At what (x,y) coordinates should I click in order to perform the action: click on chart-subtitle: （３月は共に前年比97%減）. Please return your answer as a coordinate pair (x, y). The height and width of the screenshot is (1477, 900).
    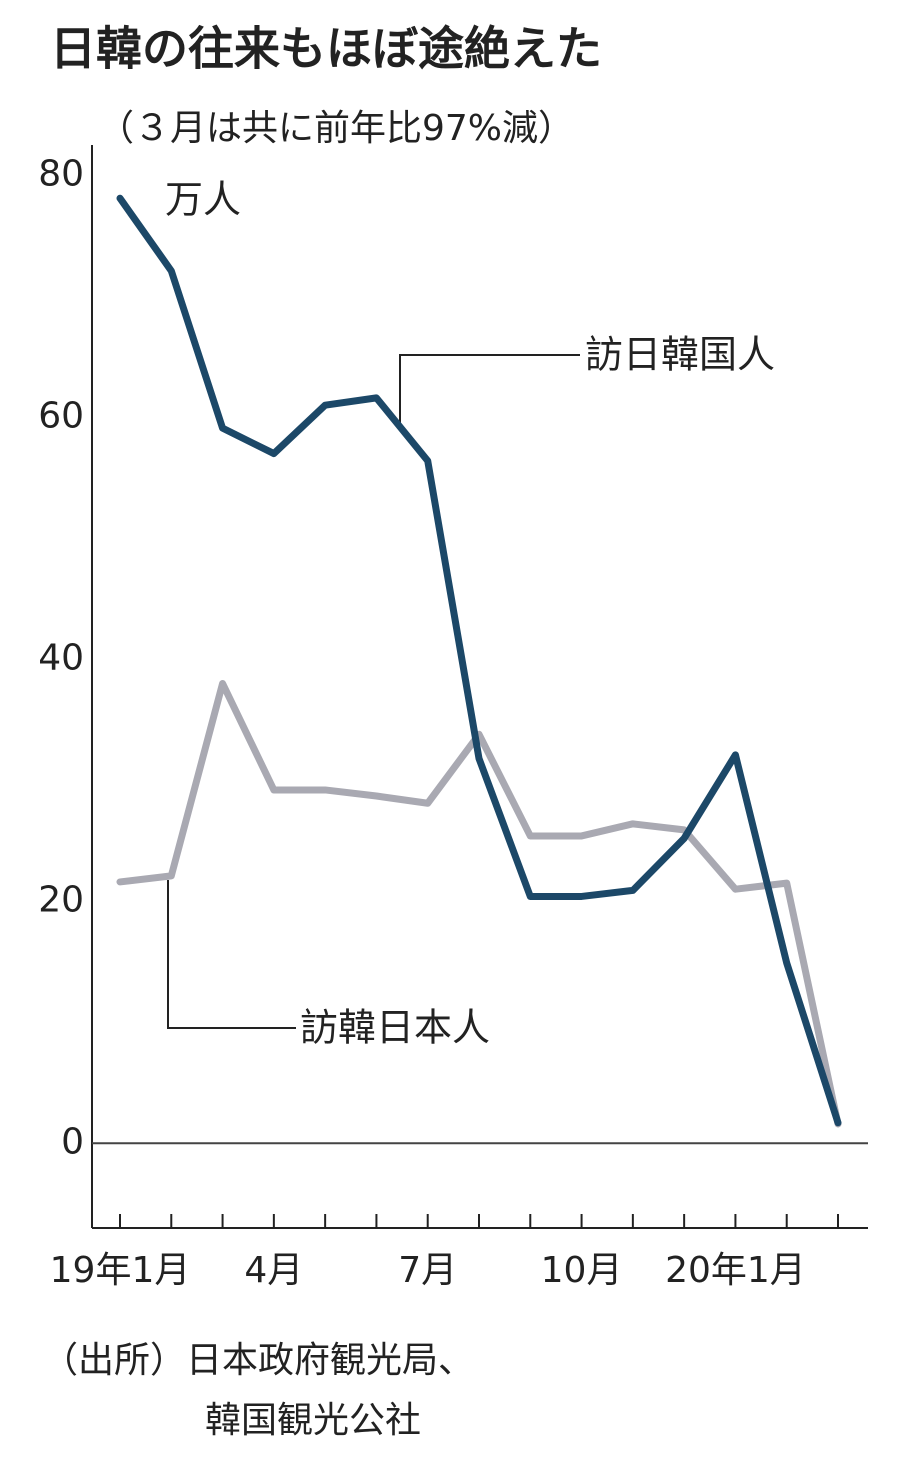
    Looking at the image, I should click on (336, 128).